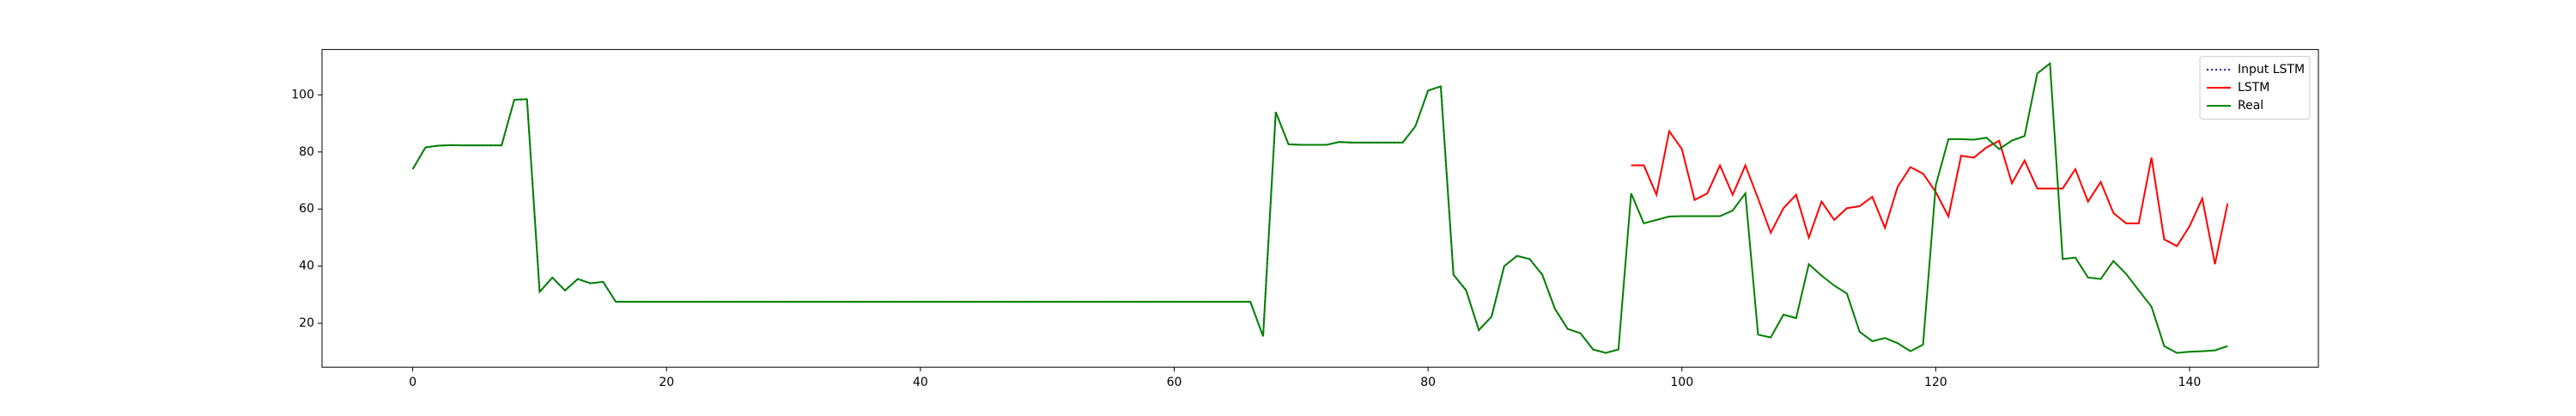  I want to click on series-line, so click(1930, 197).